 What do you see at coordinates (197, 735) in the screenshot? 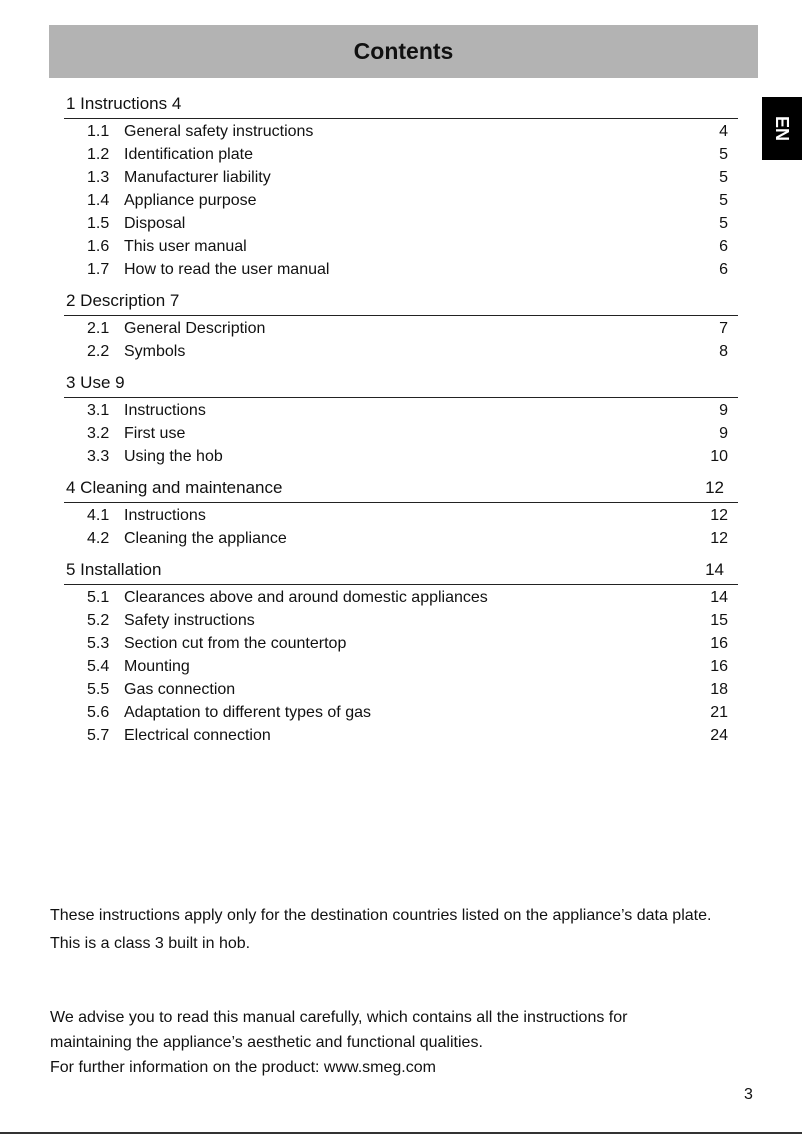
I see `entry-title: Electrical connection` at bounding box center [197, 735].